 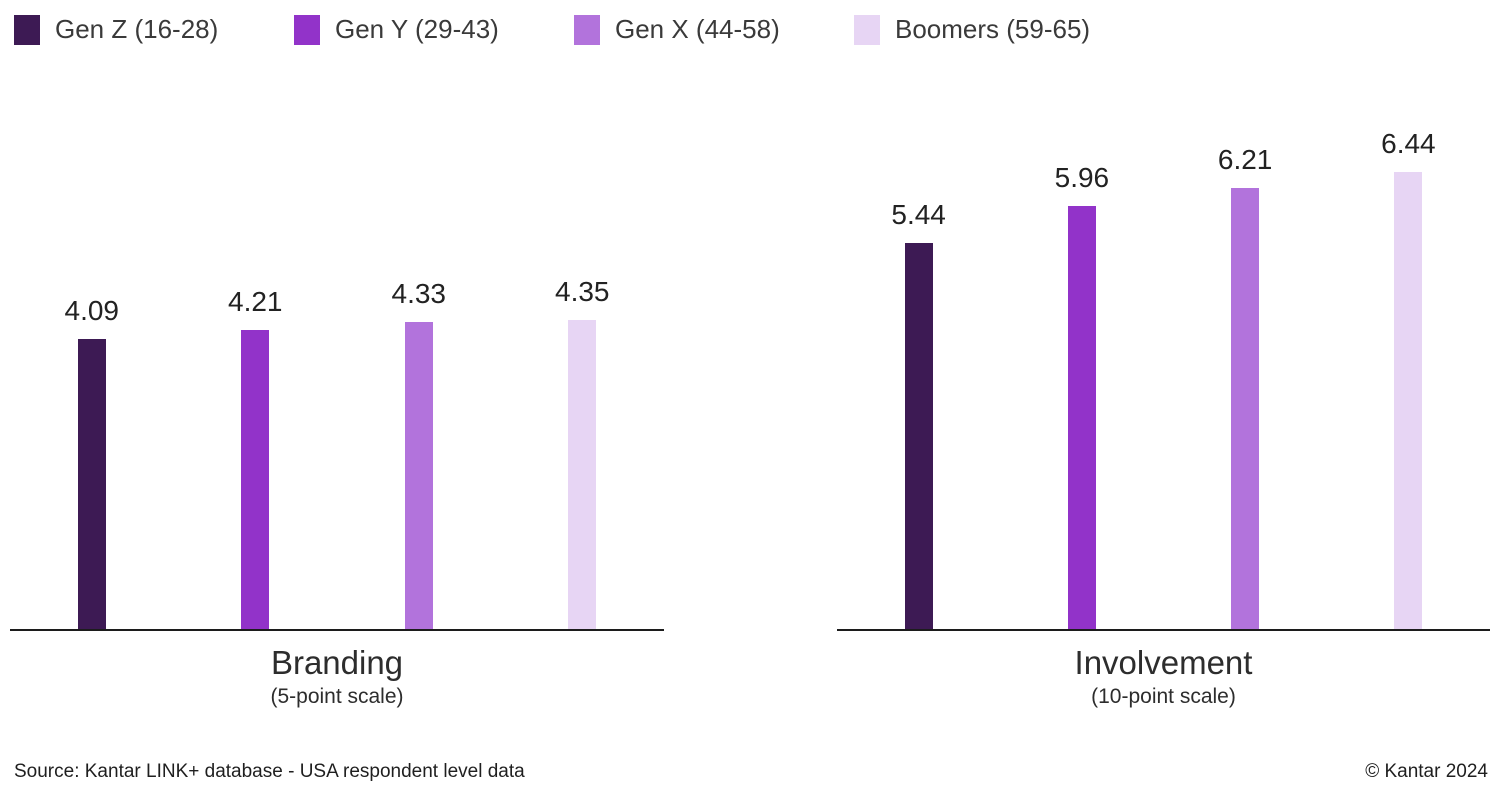 I want to click on legend-item-label: Boomers (59-65), so click(x=993, y=29).